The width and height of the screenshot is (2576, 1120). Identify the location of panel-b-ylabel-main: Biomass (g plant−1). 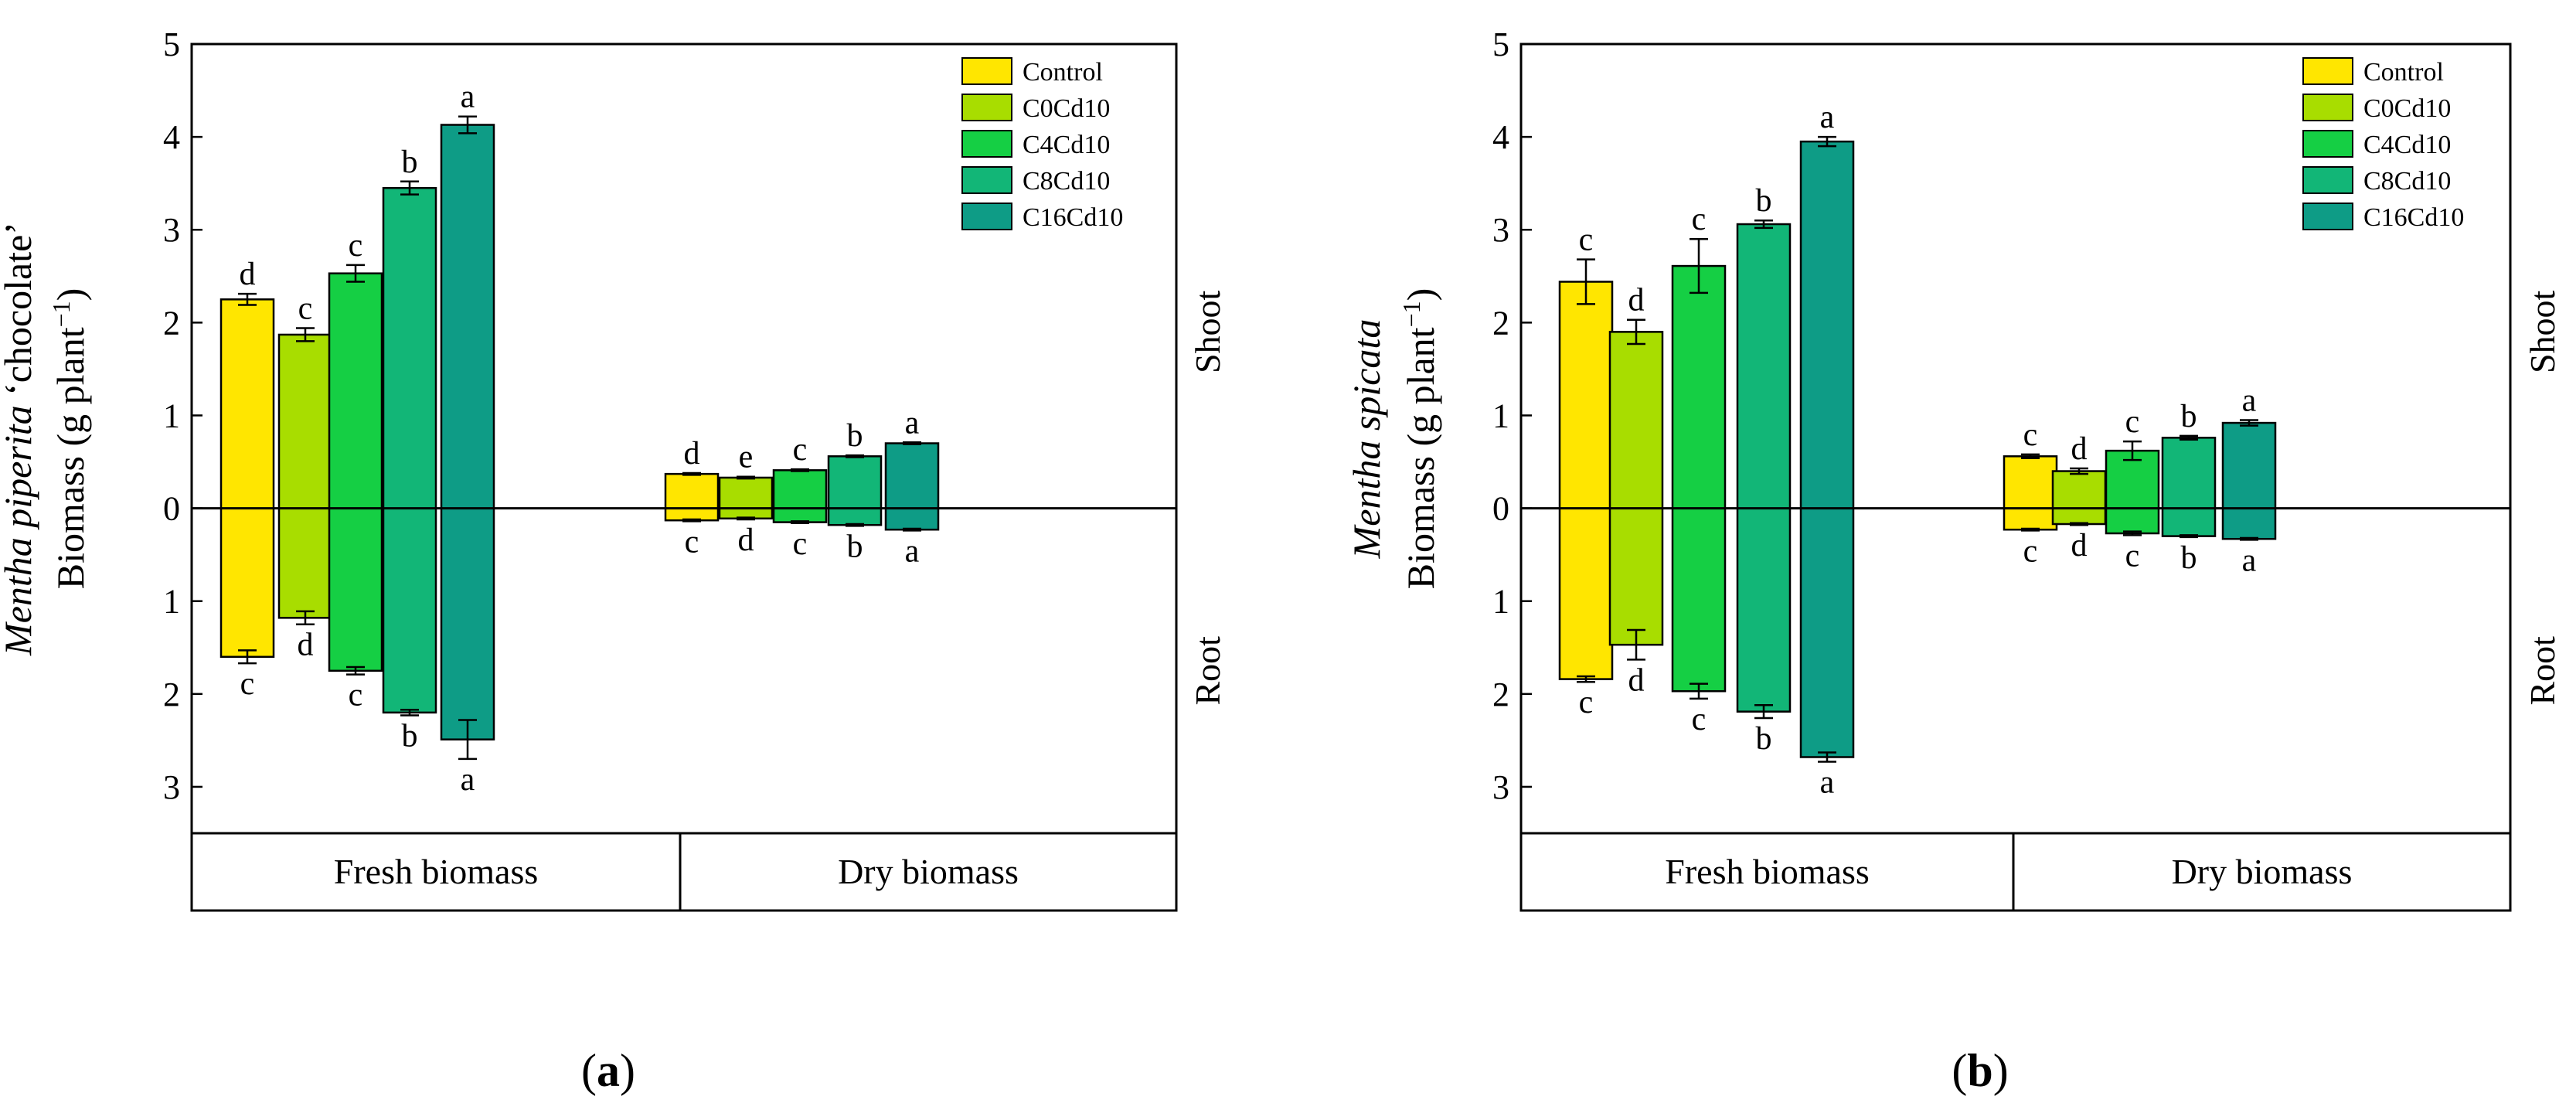
(1419, 439).